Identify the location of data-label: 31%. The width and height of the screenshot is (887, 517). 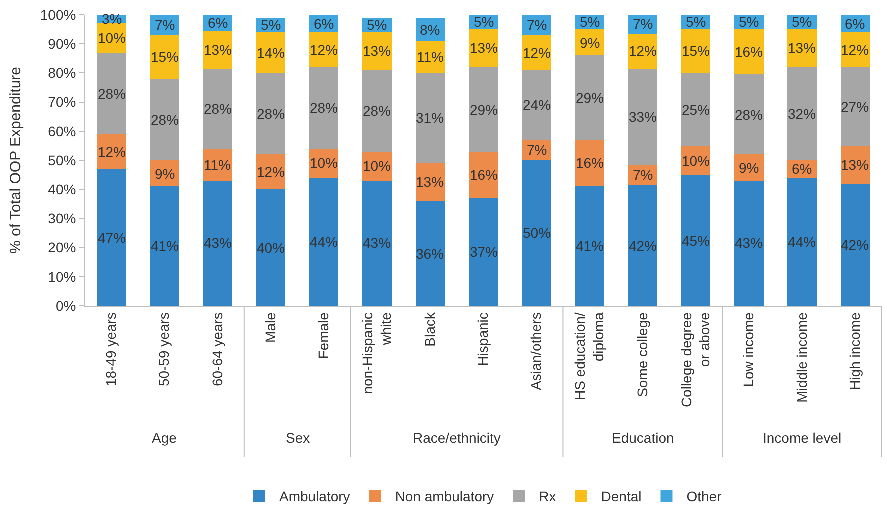
(430, 118).